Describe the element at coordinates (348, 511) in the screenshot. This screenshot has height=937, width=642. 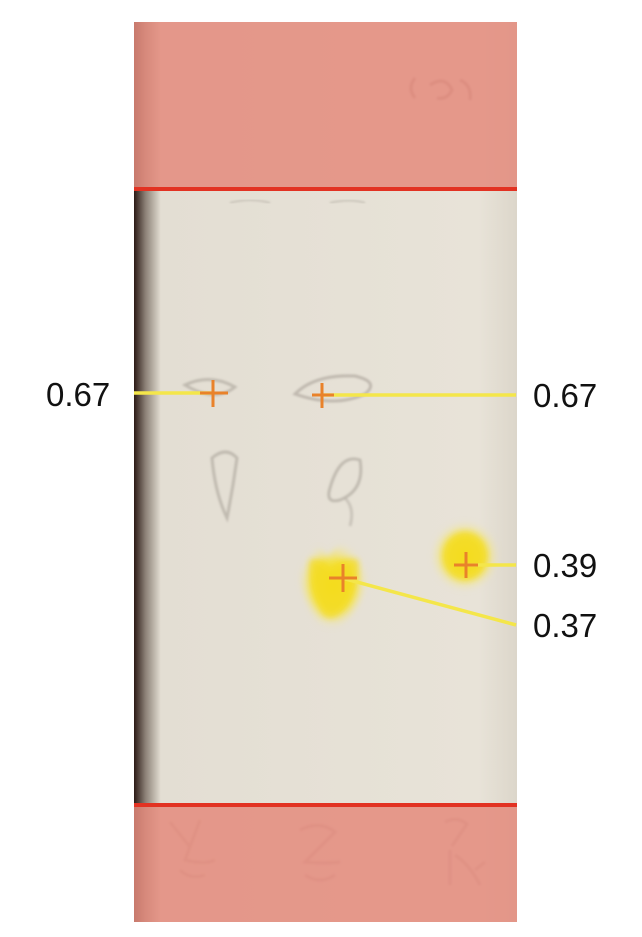
I see `lane2-tail-outline` at that location.